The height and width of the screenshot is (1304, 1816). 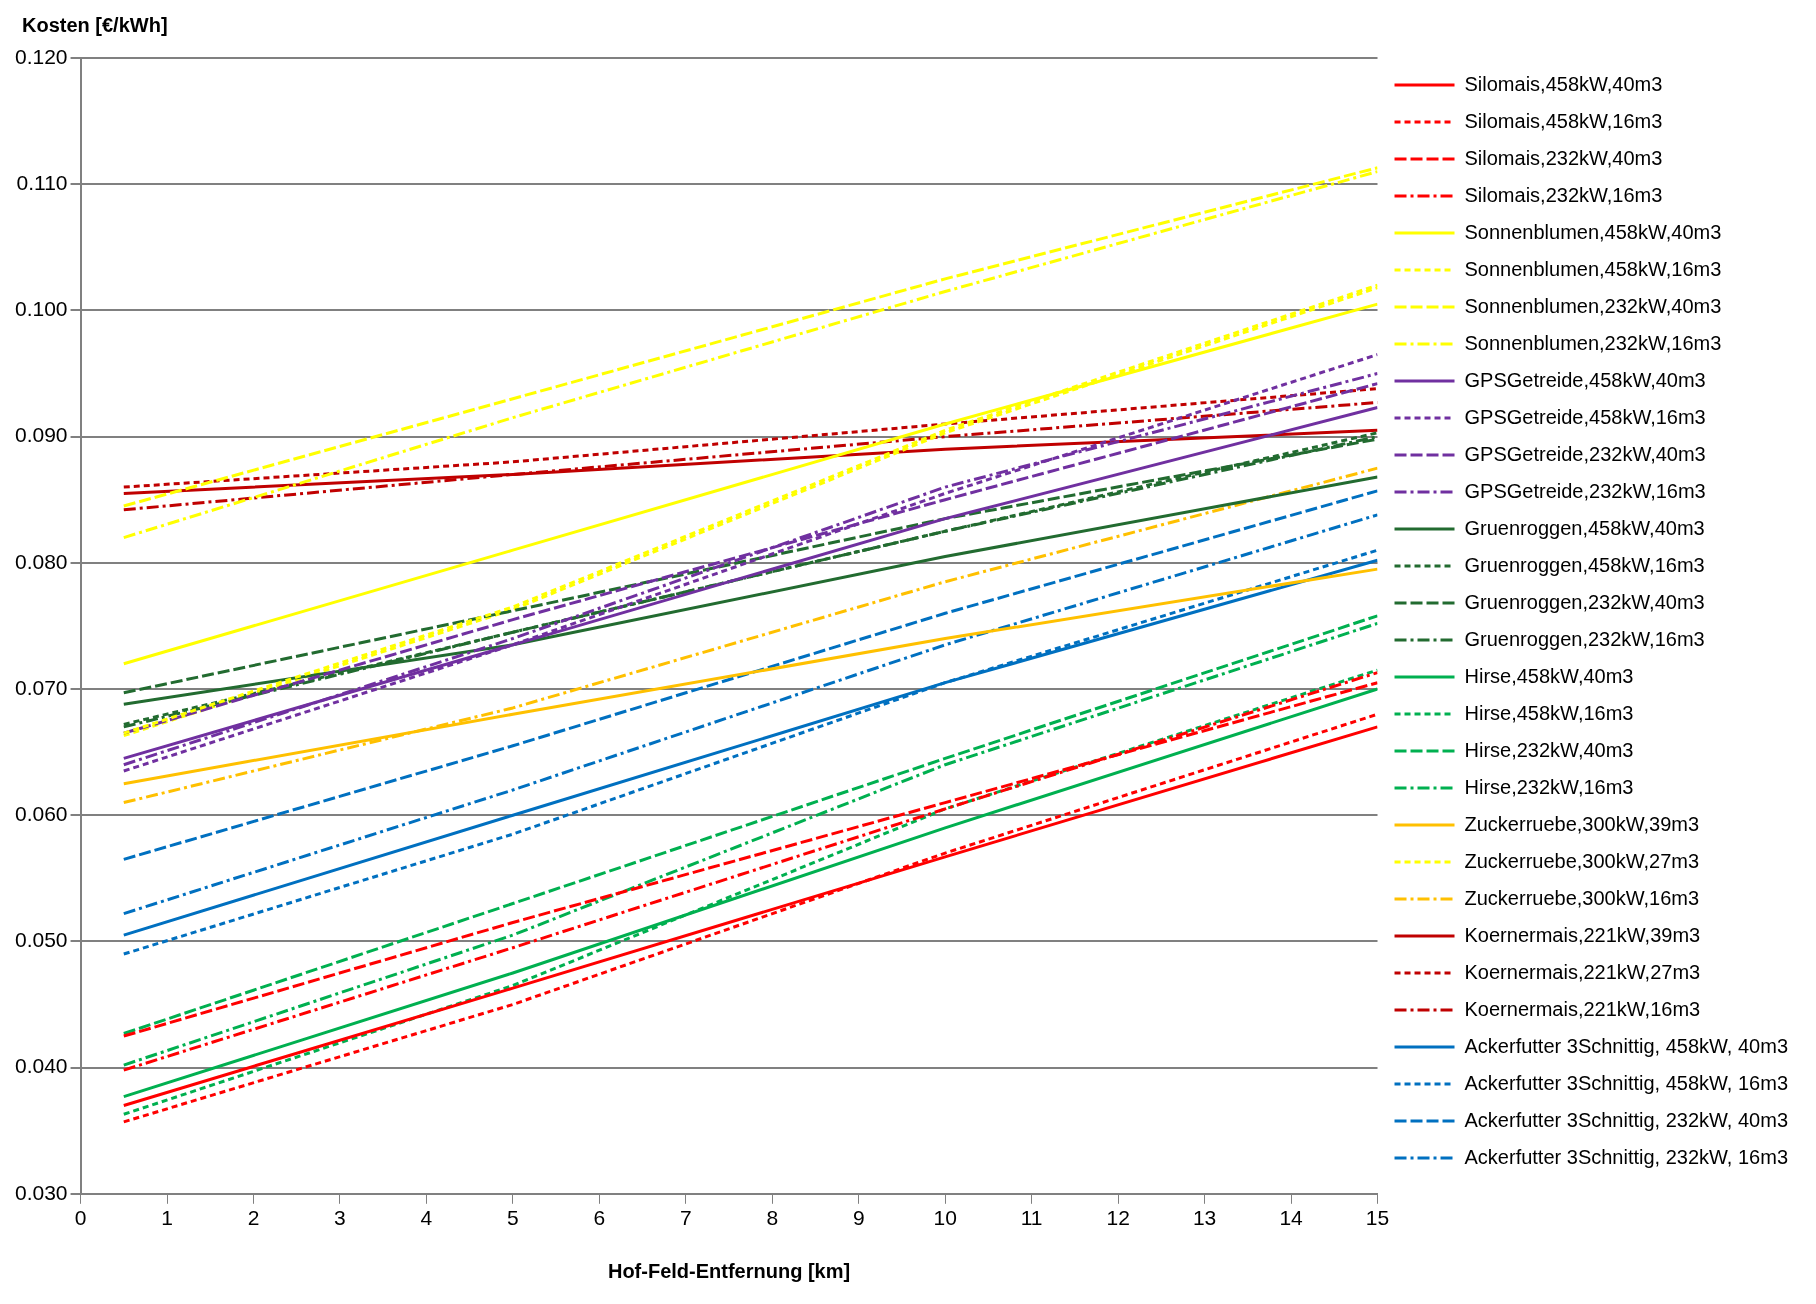 I want to click on legend-label: GPSGetreide,232kW,16m3, so click(x=1585, y=490).